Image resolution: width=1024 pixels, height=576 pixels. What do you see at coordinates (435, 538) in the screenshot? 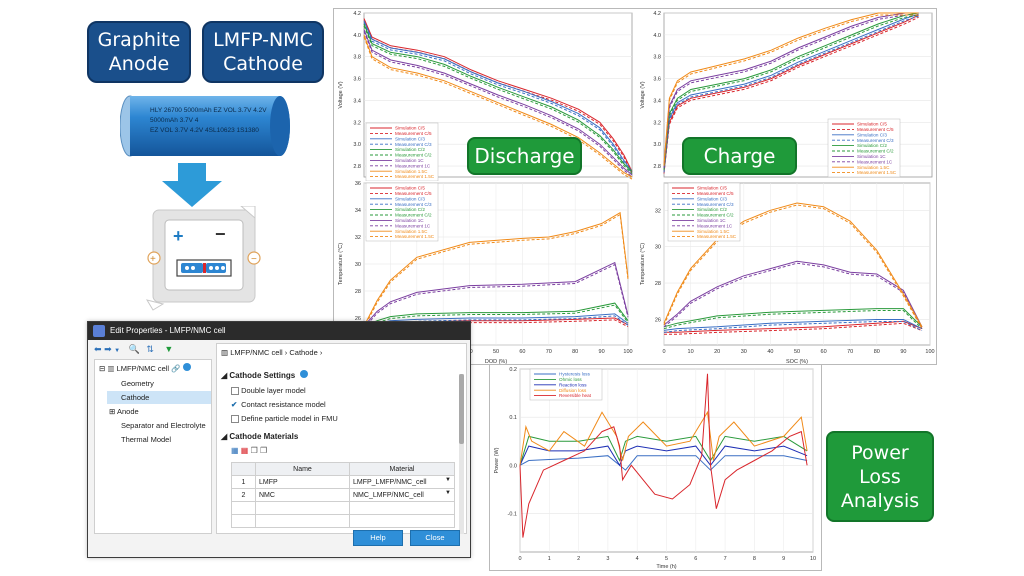
I see `close-button: Close` at bounding box center [435, 538].